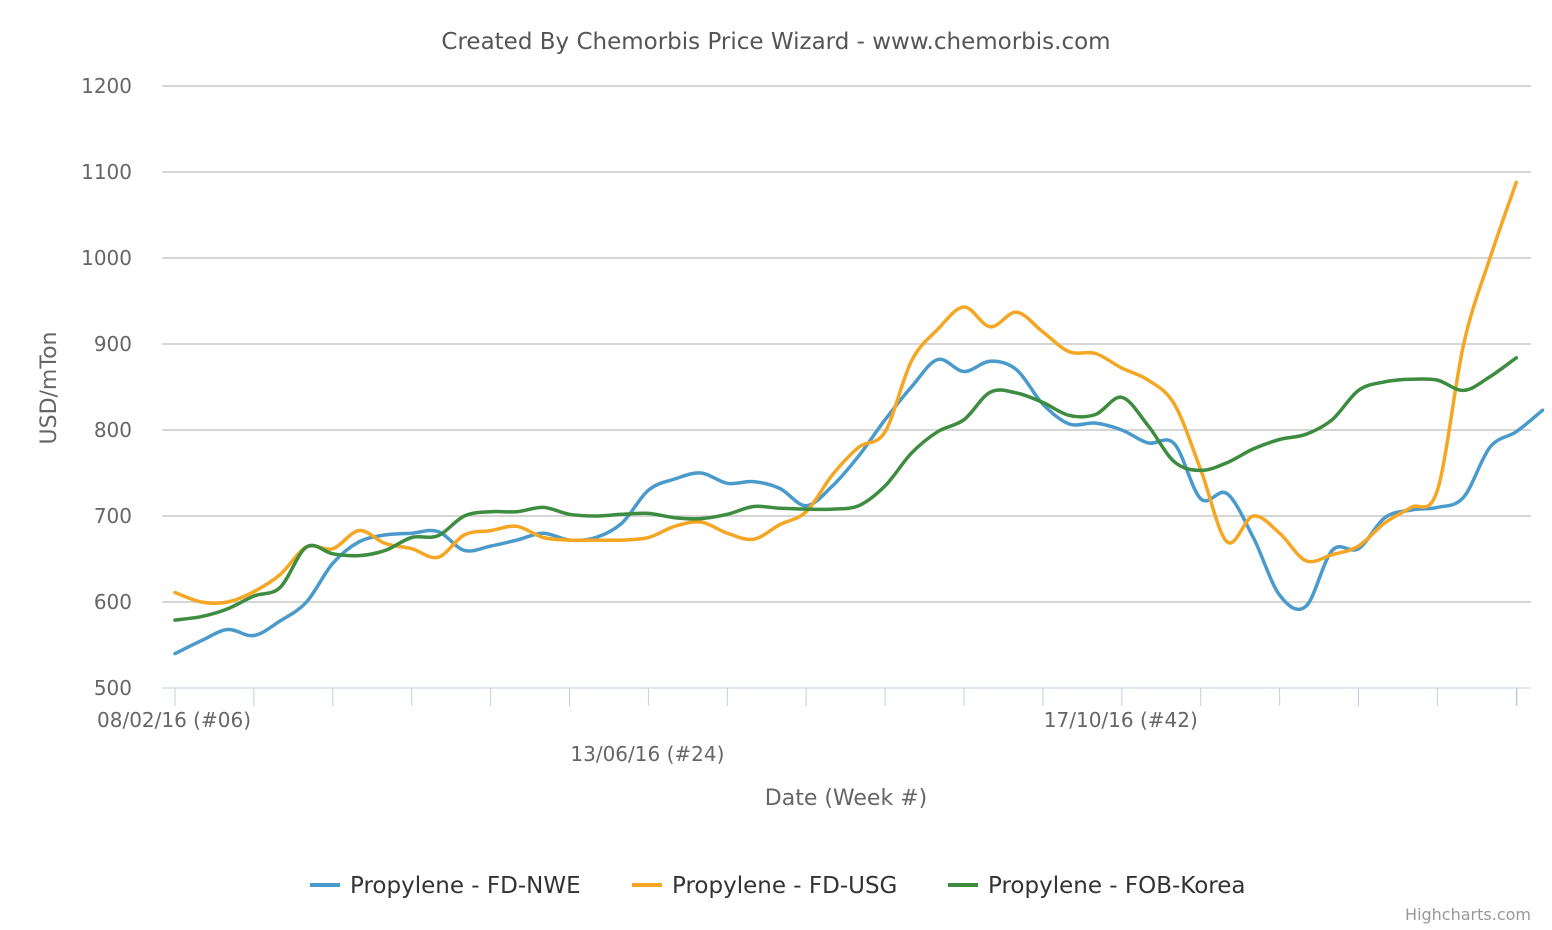 The width and height of the screenshot is (1552, 930). Describe the element at coordinates (106, 258) in the screenshot. I see `y-tick-label: 1000` at that location.